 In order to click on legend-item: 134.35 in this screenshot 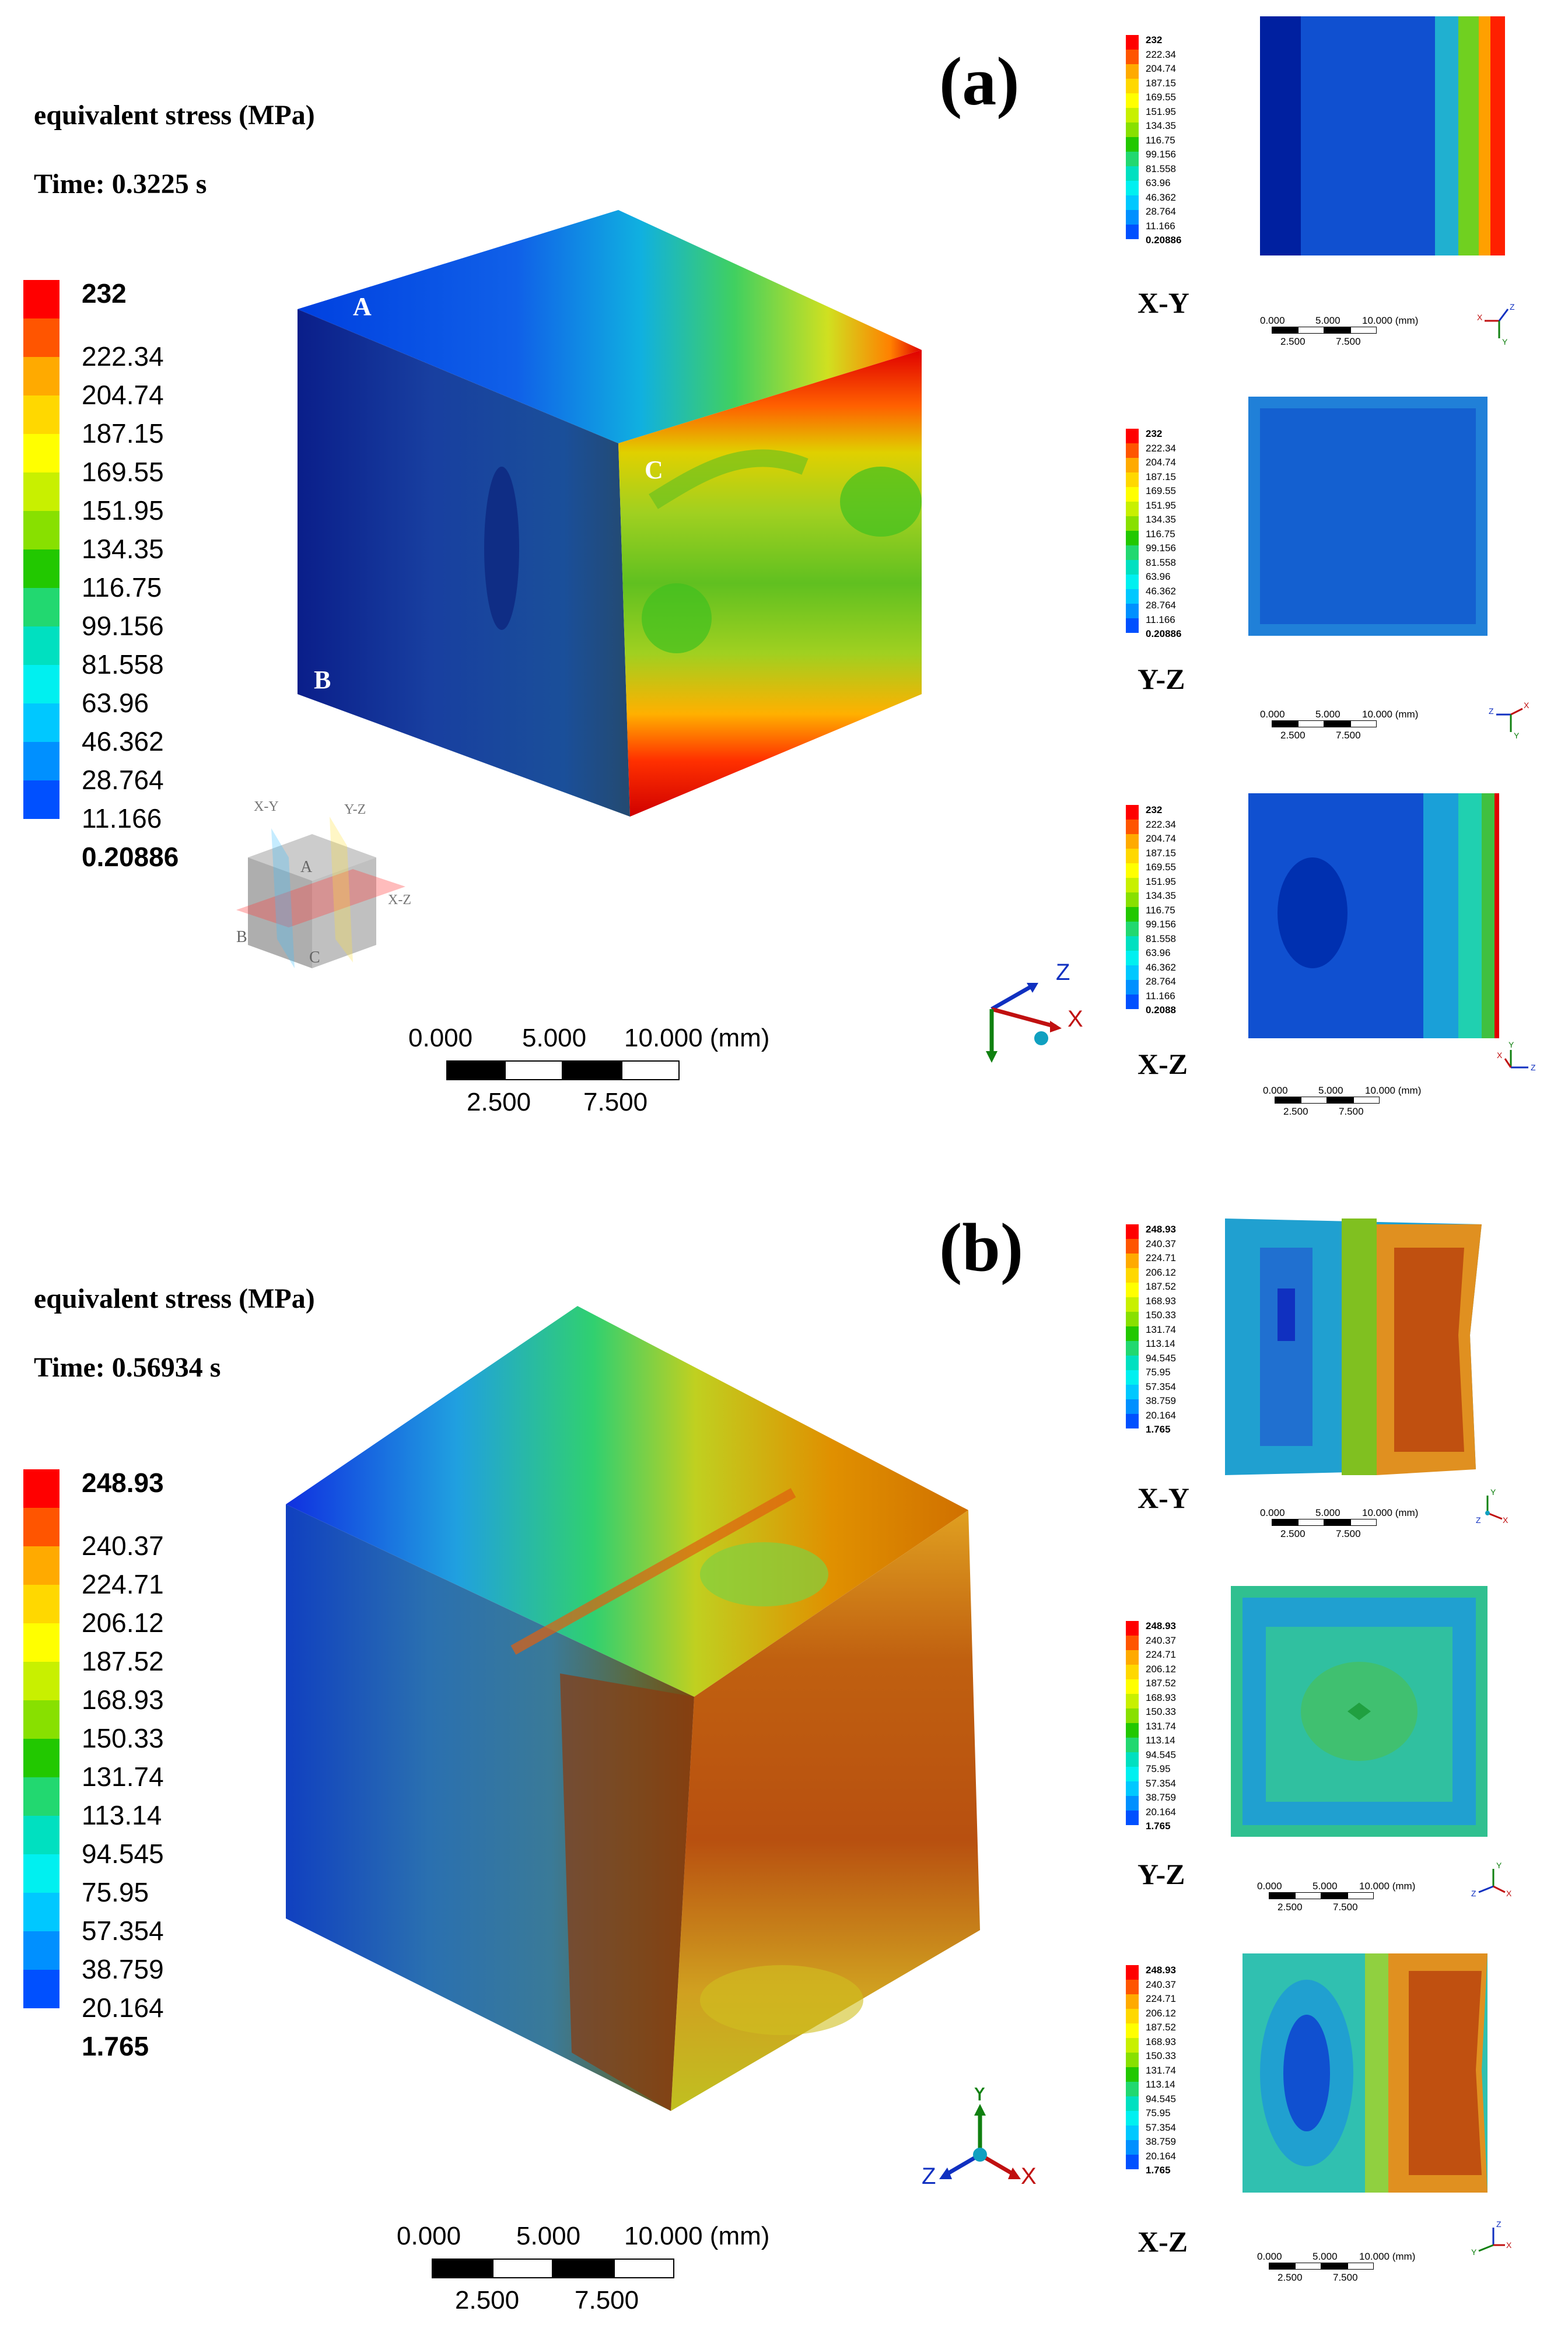, I will do `click(116, 537)`.